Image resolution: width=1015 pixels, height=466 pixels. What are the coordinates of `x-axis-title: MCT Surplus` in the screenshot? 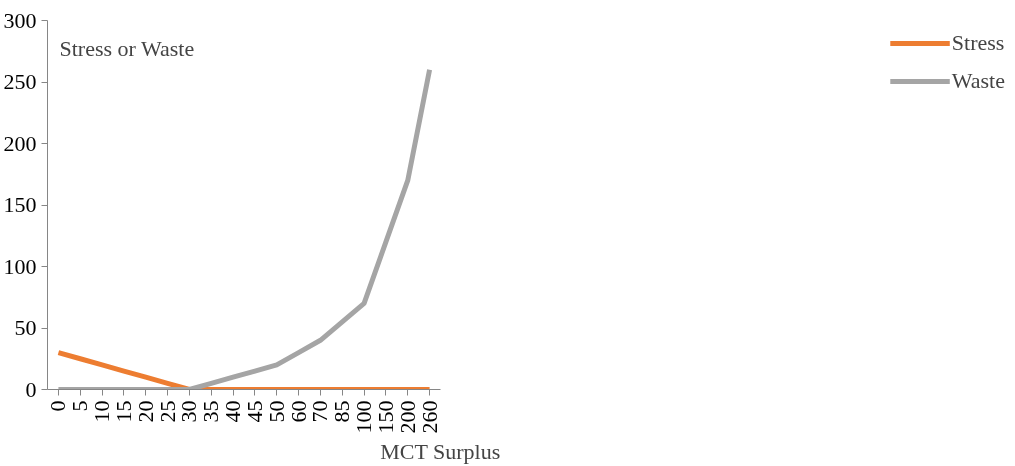 It's located at (440, 451).